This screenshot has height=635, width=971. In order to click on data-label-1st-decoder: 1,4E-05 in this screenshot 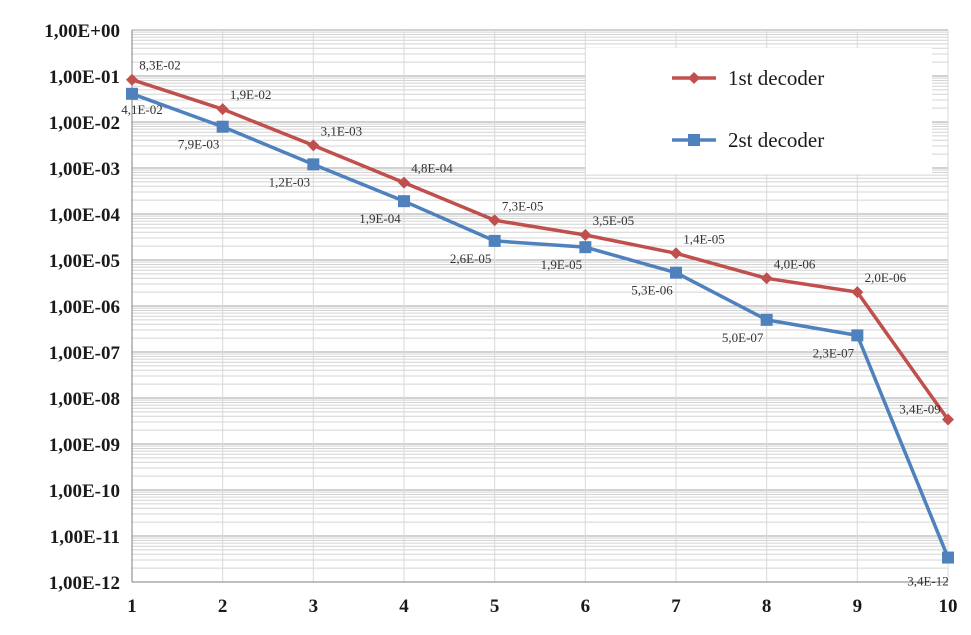, I will do `click(704, 238)`.